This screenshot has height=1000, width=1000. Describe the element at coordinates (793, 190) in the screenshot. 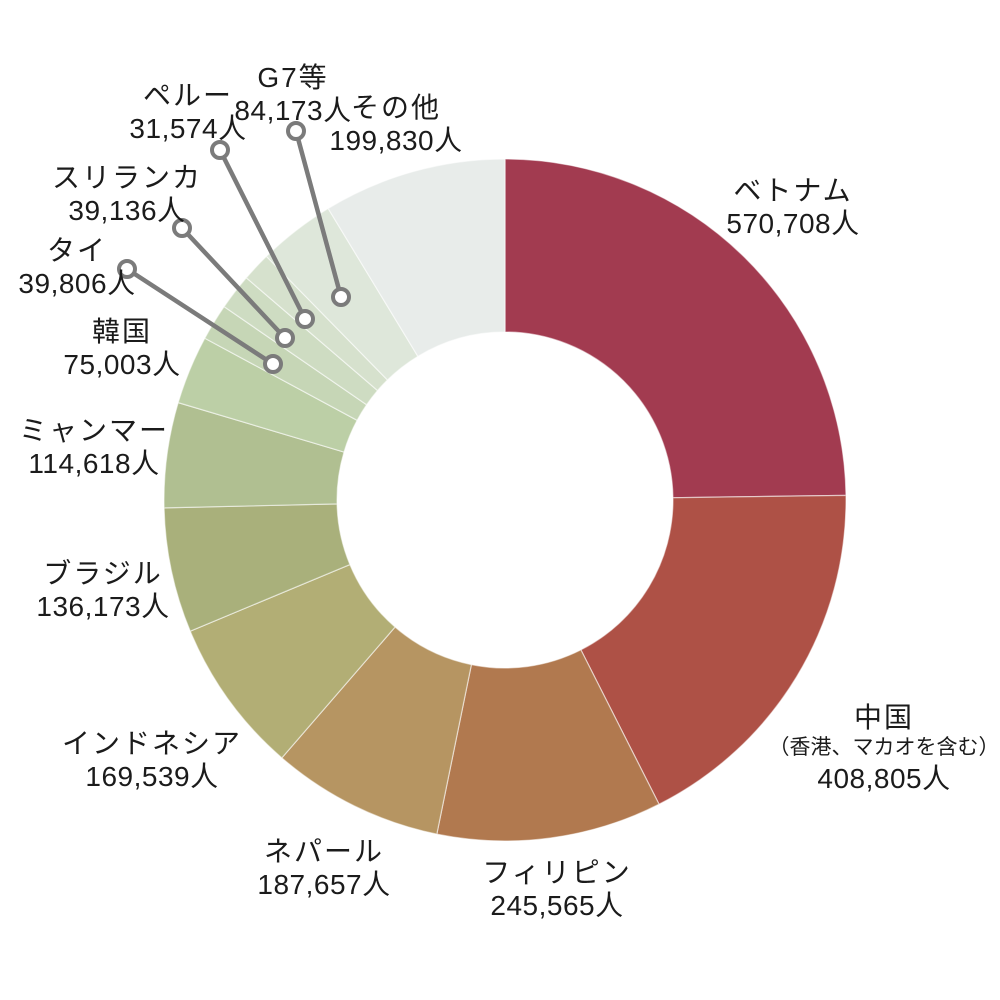

I see `slice-name-vietnam: ベトナム` at that location.